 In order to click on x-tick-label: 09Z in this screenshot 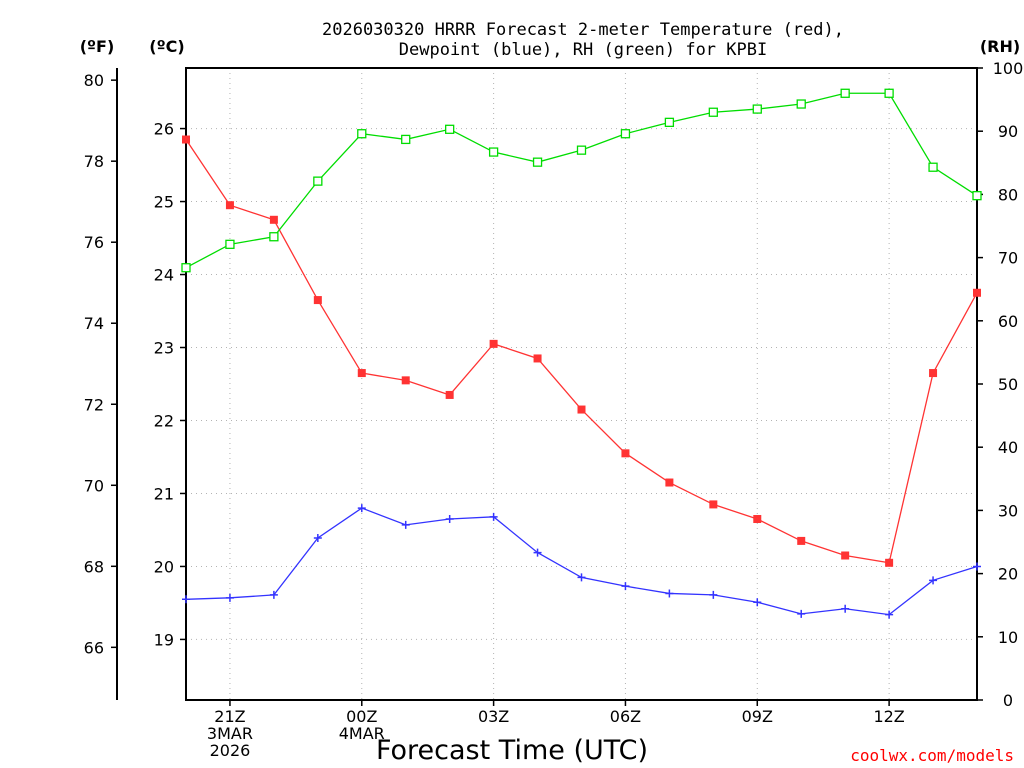, I will do `click(757, 716)`.